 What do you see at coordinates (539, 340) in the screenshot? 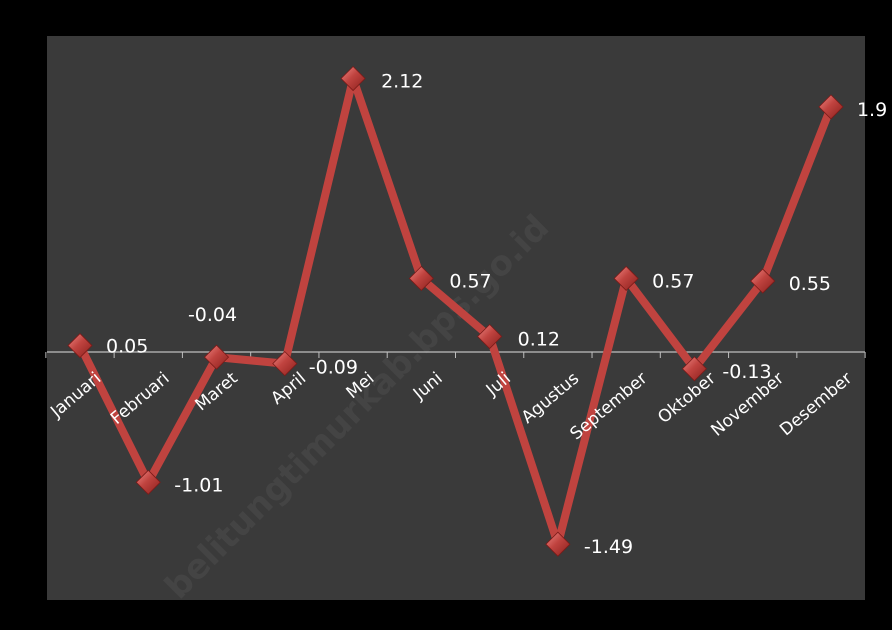
I see `data-label: 0.12` at bounding box center [539, 340].